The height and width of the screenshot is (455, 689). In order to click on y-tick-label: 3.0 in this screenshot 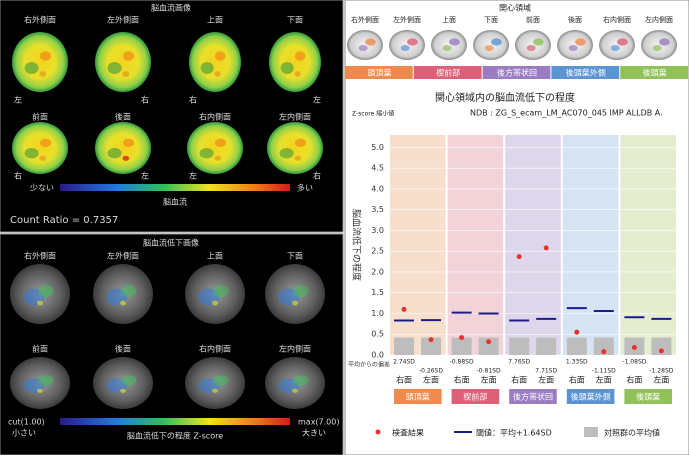, I will do `click(377, 230)`.